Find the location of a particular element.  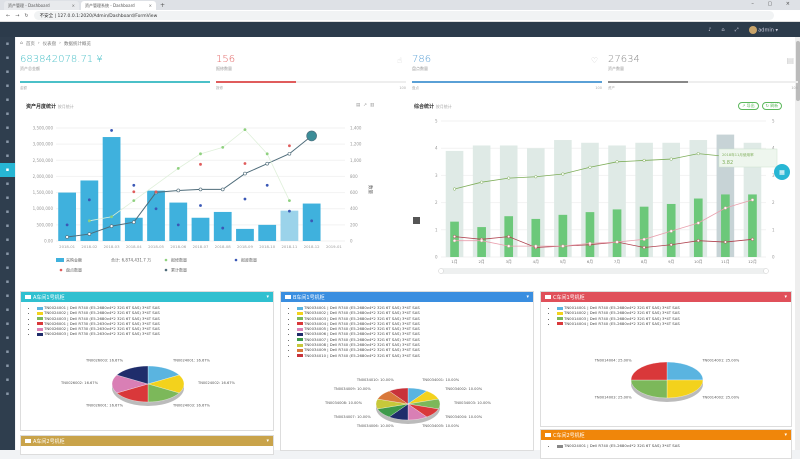

browser-tab: 资产管理系统 - Dashboard × is located at coordinates (118, 5).